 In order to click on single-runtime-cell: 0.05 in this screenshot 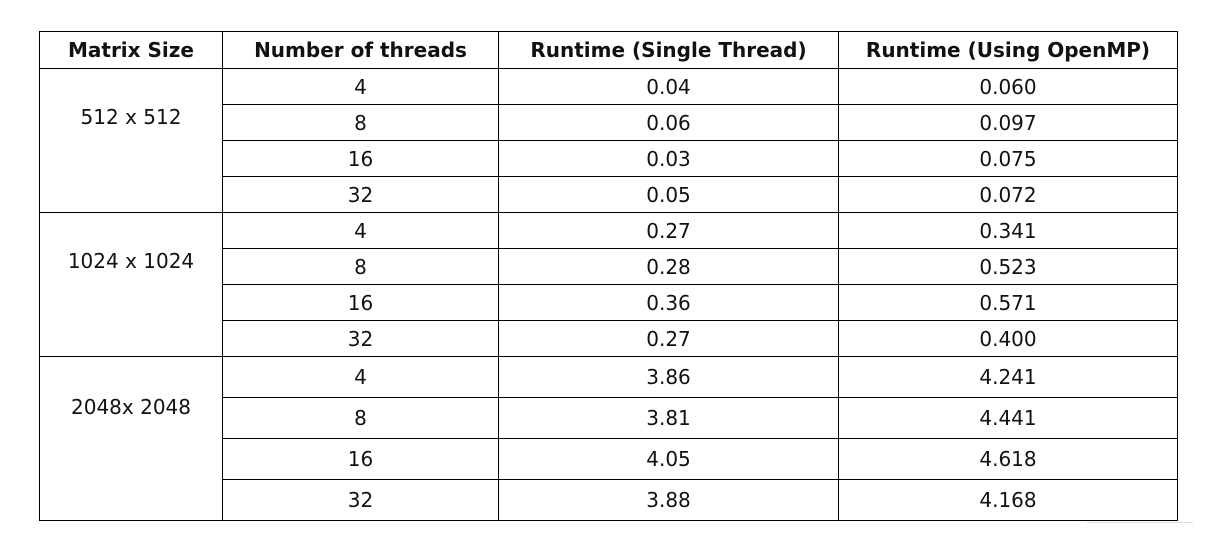, I will do `click(668, 194)`.